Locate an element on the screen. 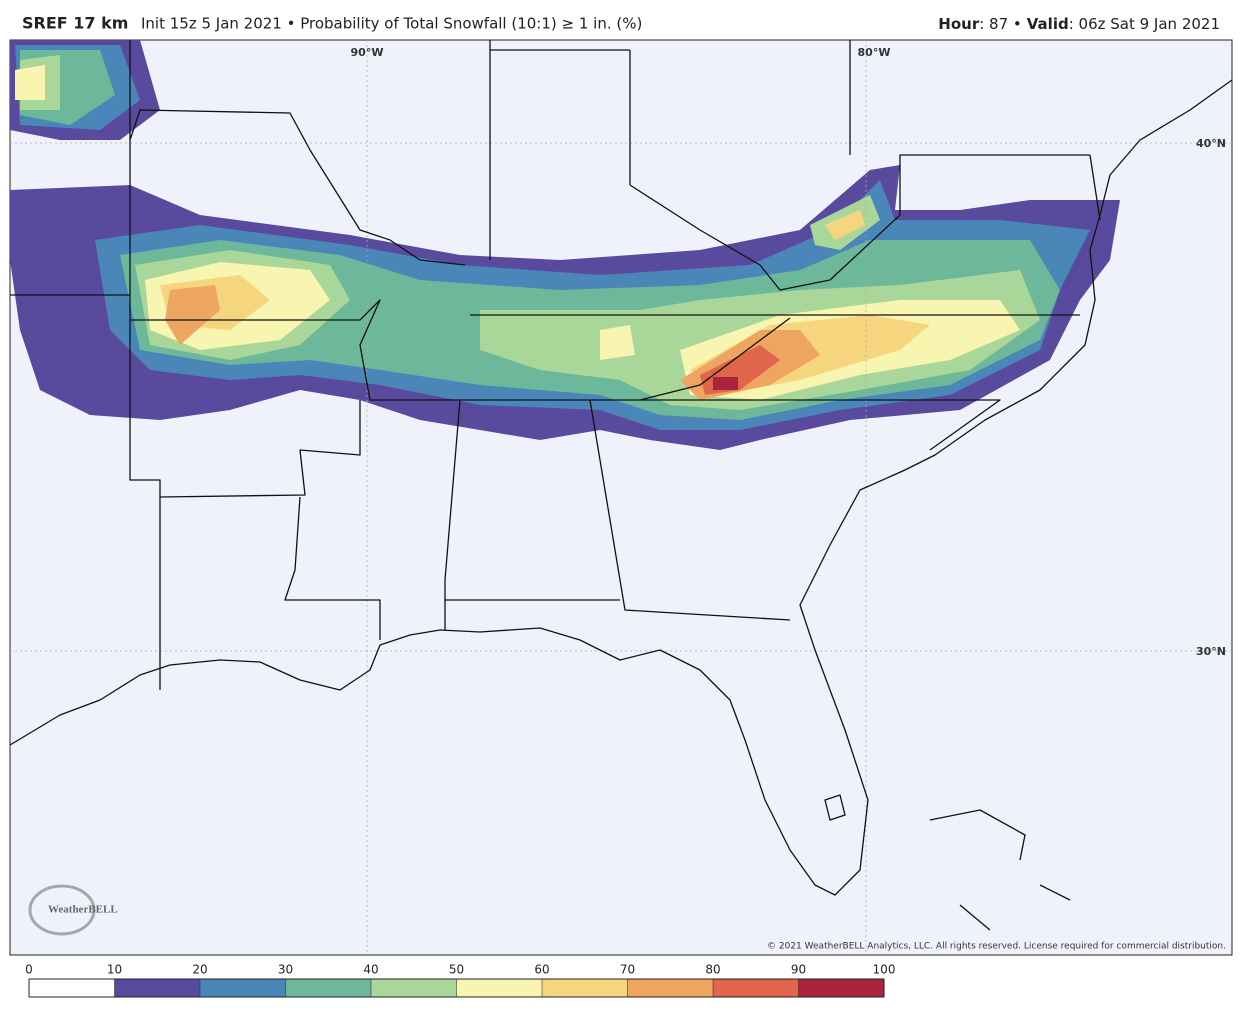 Image resolution: width=1242 pixels, height=1024 pixels. valid-info: Hour: 87 • Valid: 06z Sat 9 Jan 2021 is located at coordinates (1079, 24).